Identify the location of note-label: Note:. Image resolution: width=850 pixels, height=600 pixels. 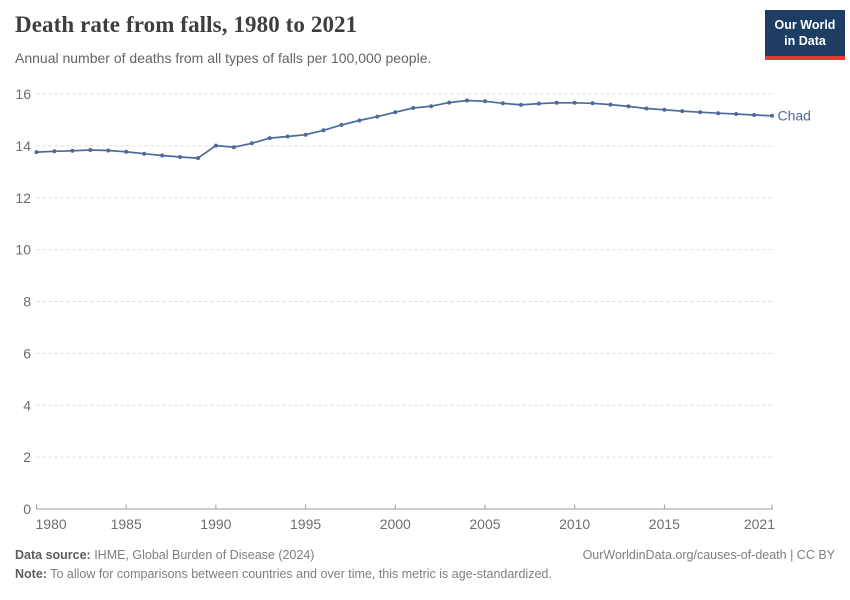
(31, 573).